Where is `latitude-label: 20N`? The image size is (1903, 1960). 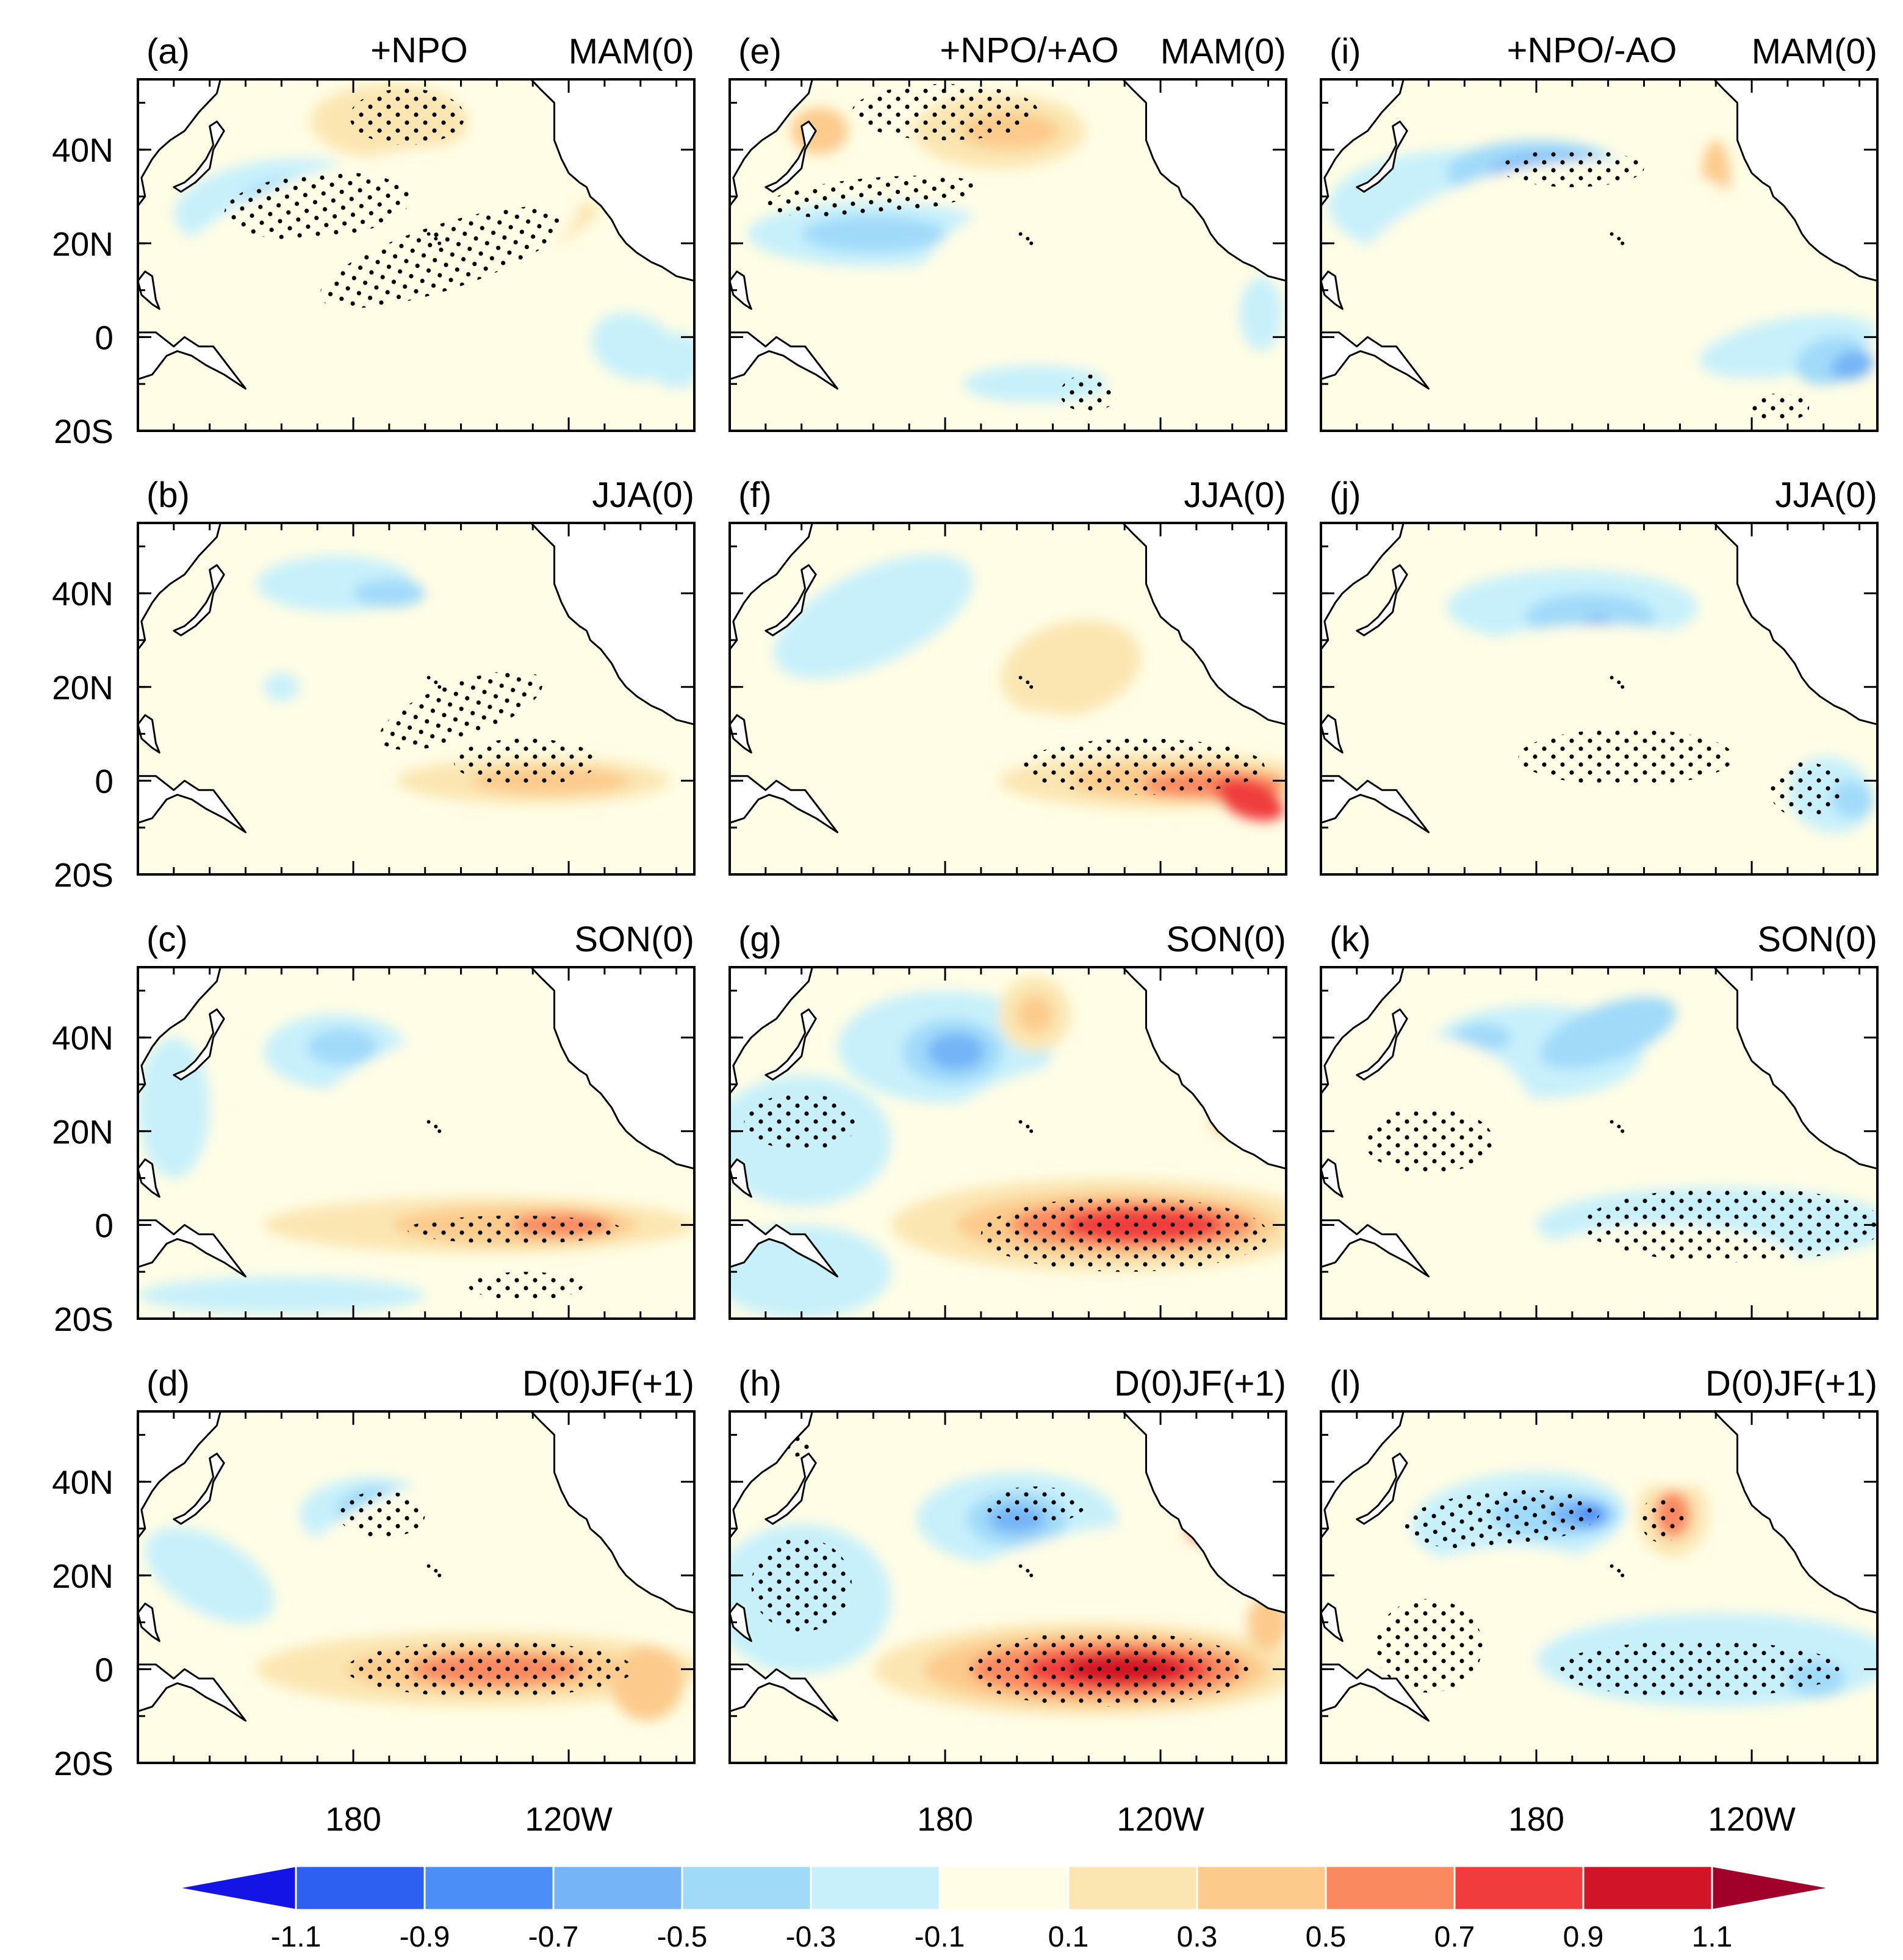
latitude-label: 20N is located at coordinates (83, 1132).